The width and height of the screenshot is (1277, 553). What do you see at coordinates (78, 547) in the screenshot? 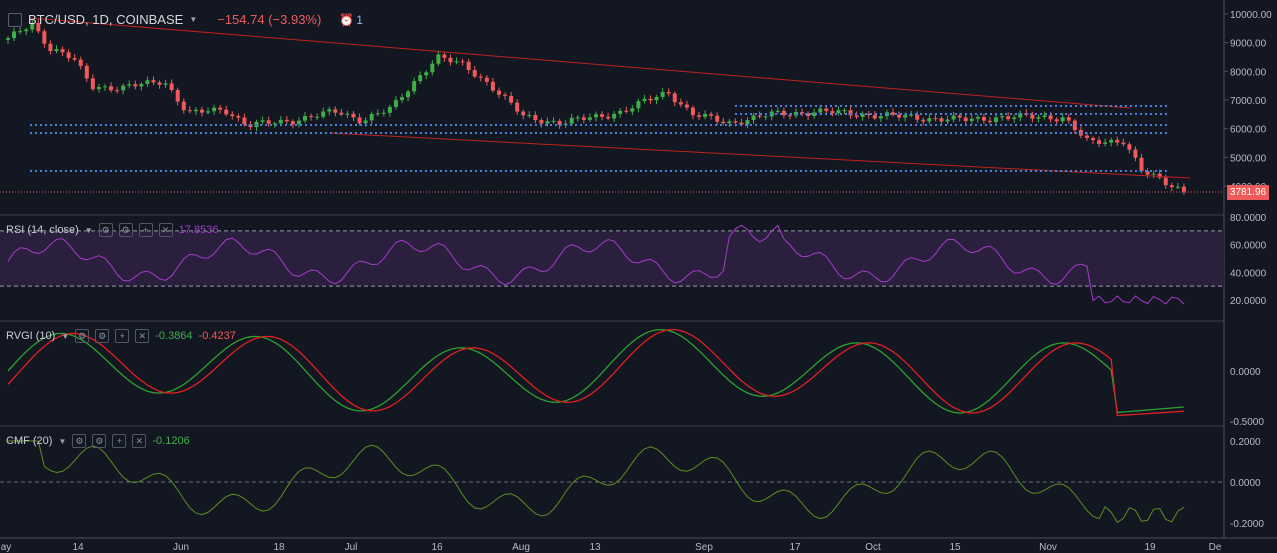
I see `time-axis-label: 14` at bounding box center [78, 547].